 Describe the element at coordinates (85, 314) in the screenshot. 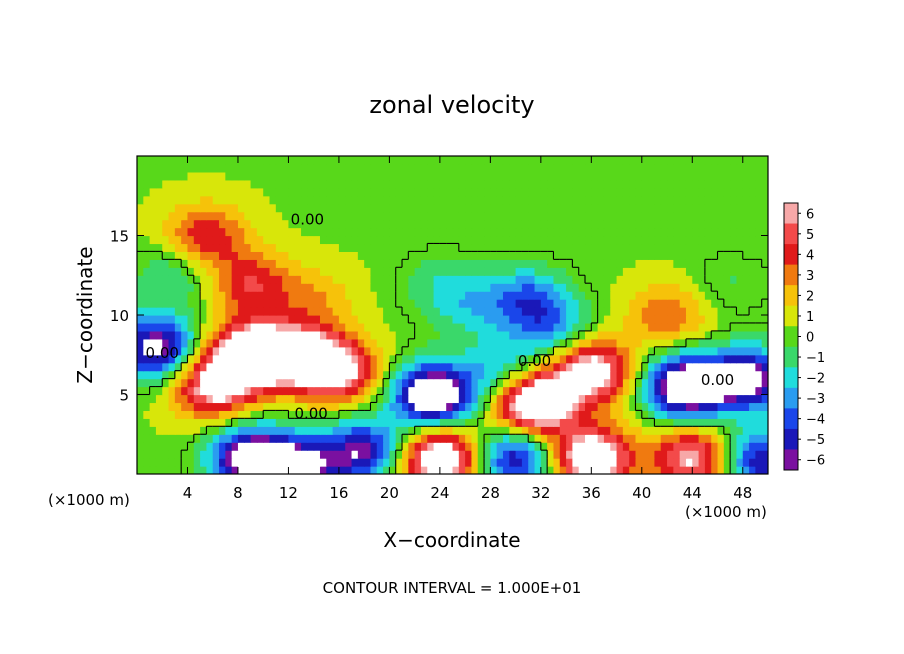

I see `y-axis-title: Z−coordinate` at that location.